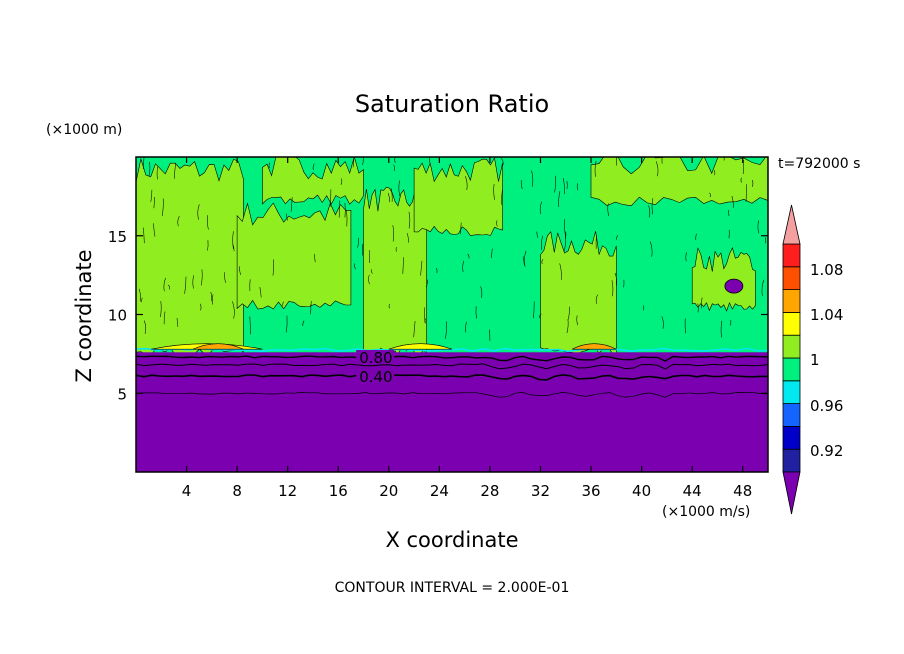 The height and width of the screenshot is (654, 904). Describe the element at coordinates (590, 491) in the screenshot. I see `x-tick-label: 36` at that location.